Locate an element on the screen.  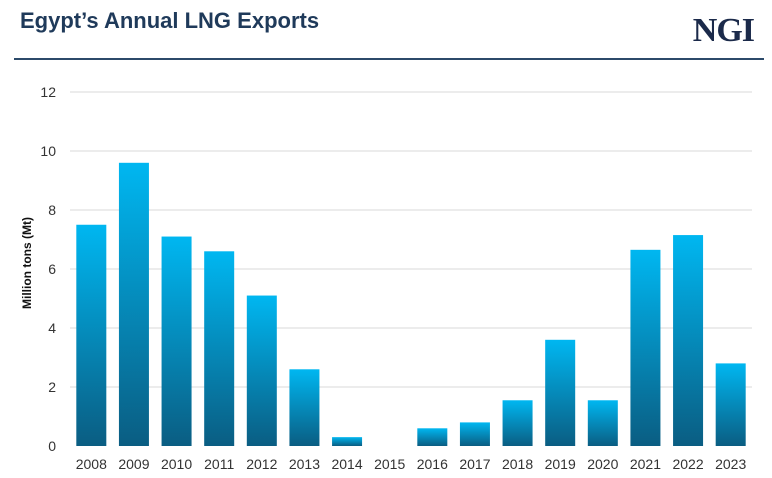
y-tick-label: 4 is located at coordinates (52, 328).